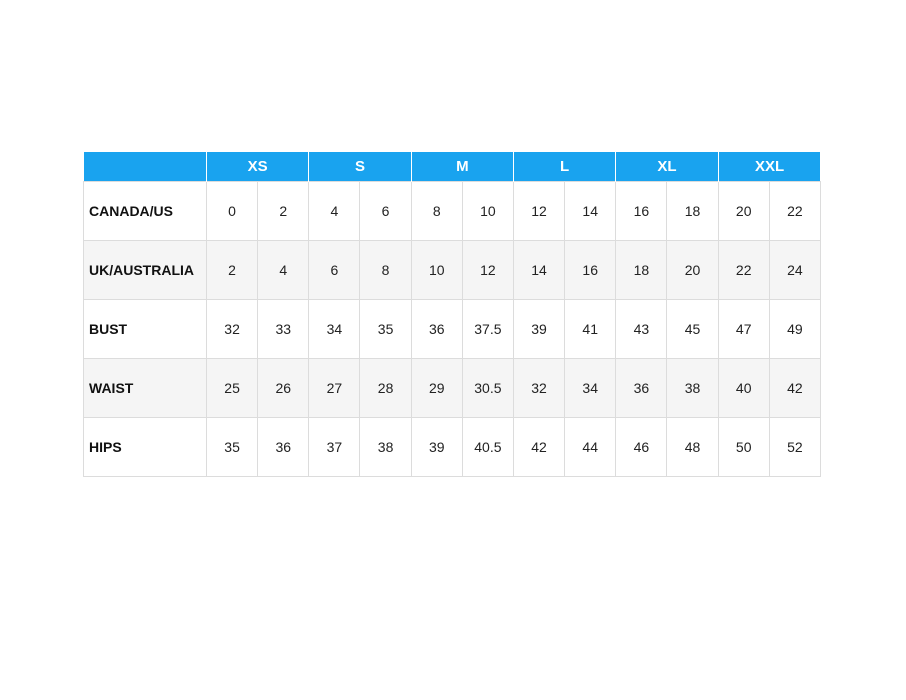 Image resolution: width=906 pixels, height=700 pixels. What do you see at coordinates (641, 329) in the screenshot?
I see `size-value: 43` at bounding box center [641, 329].